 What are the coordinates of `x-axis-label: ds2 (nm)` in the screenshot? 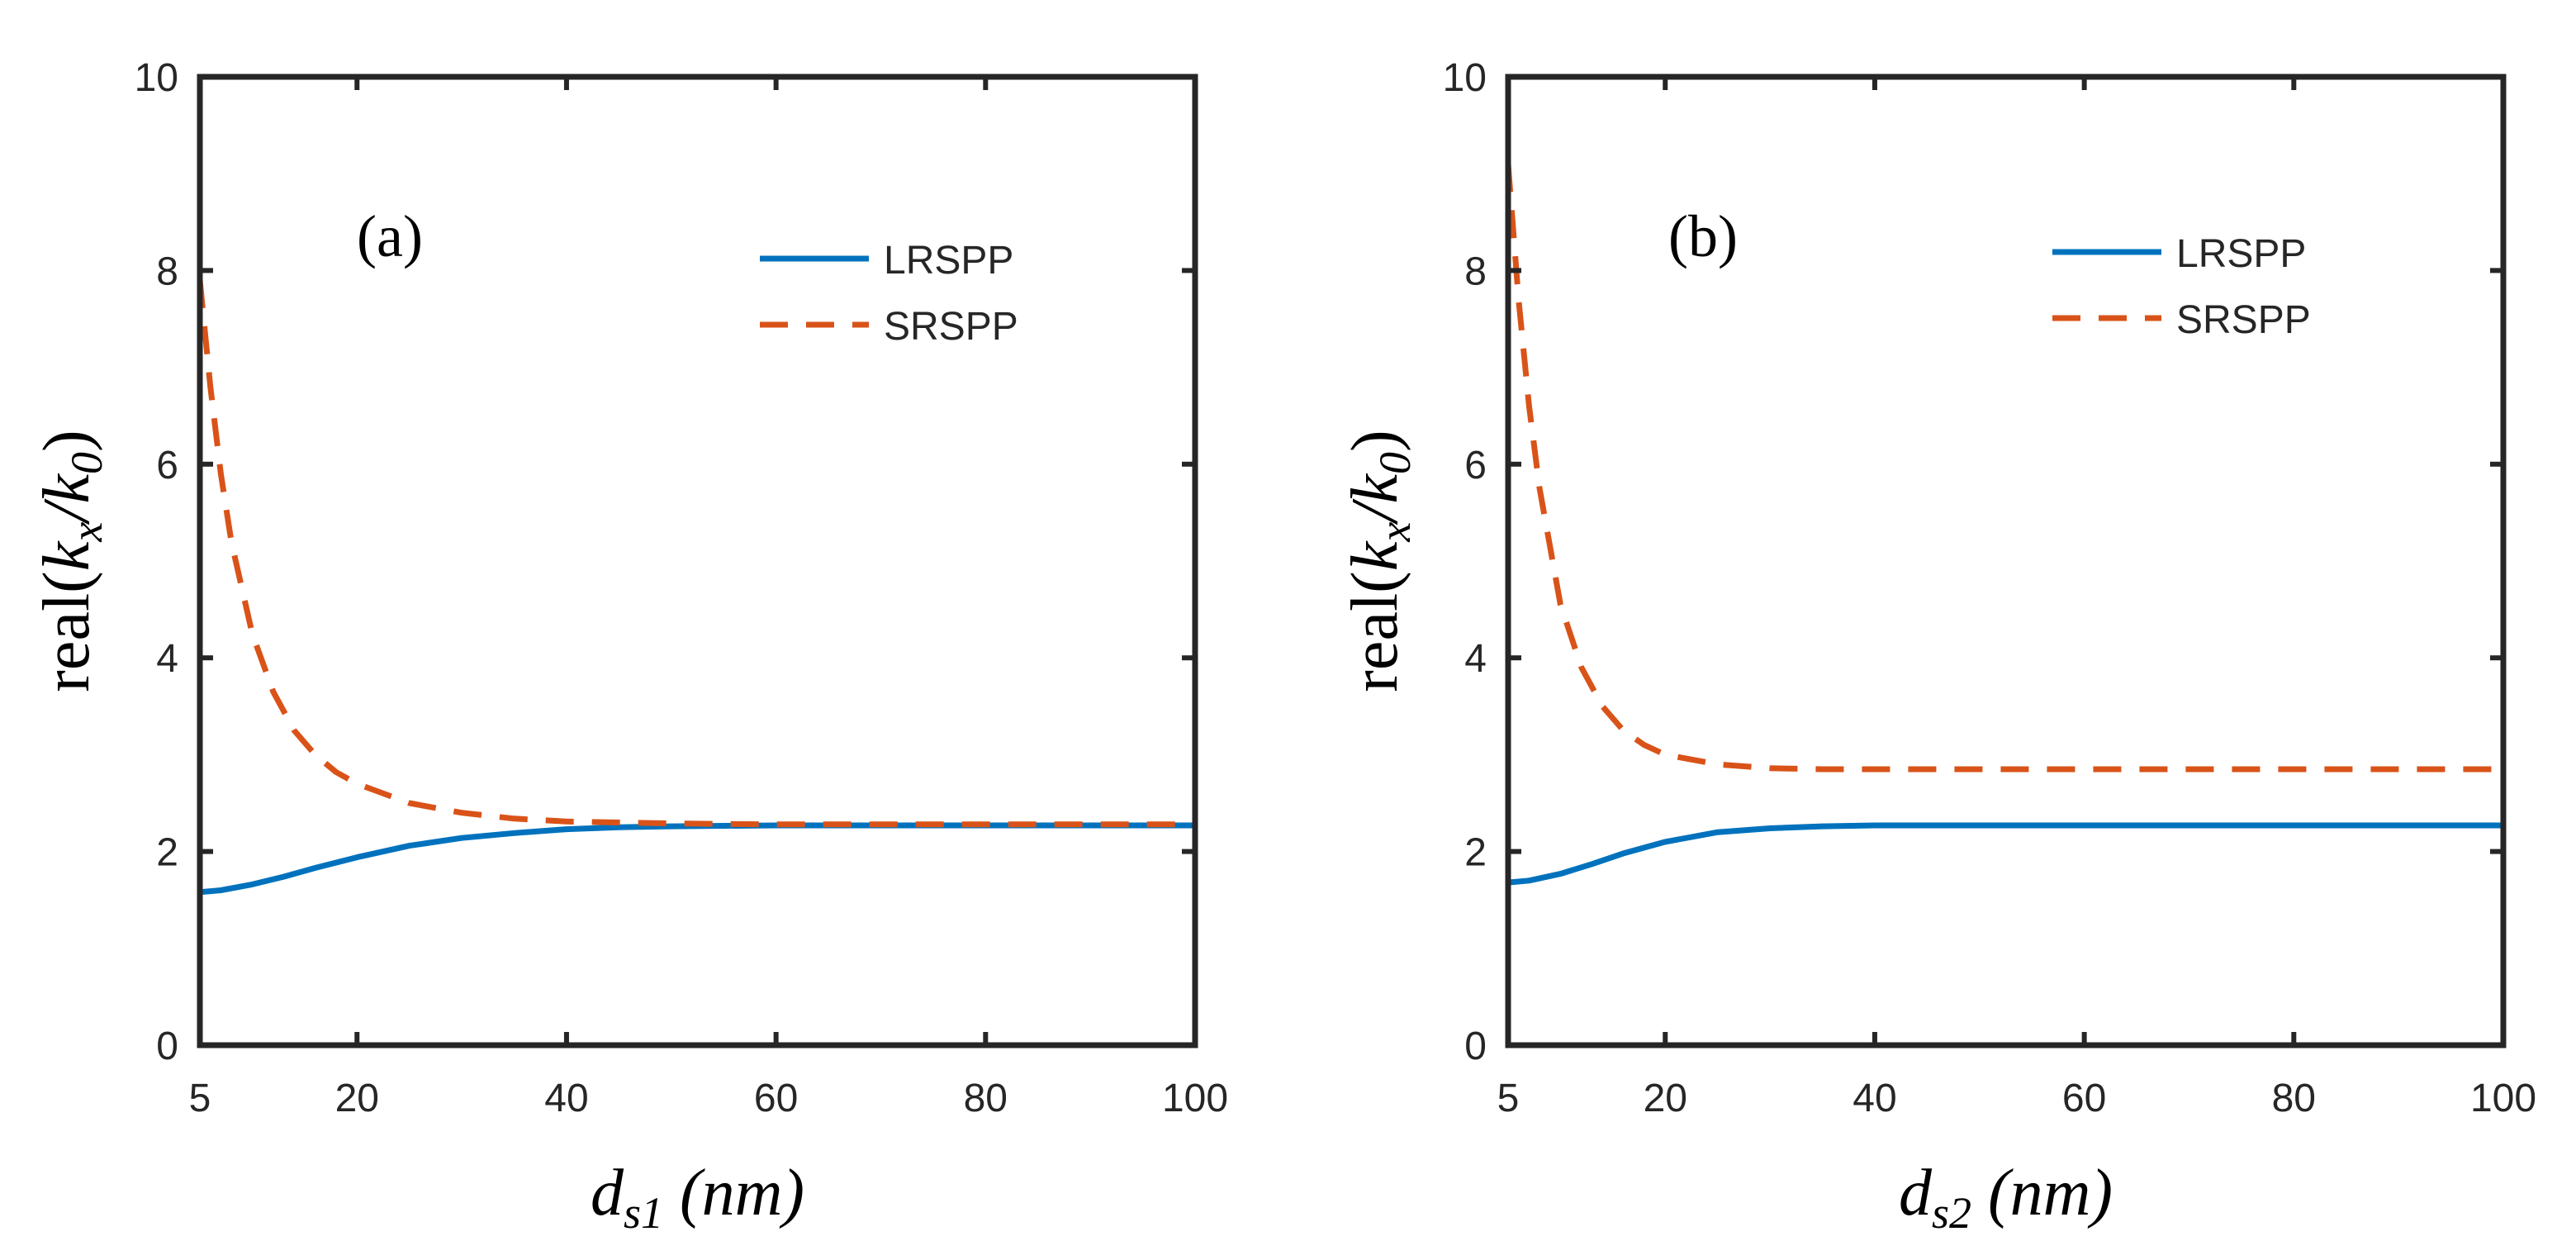 It's located at (2006, 1197).